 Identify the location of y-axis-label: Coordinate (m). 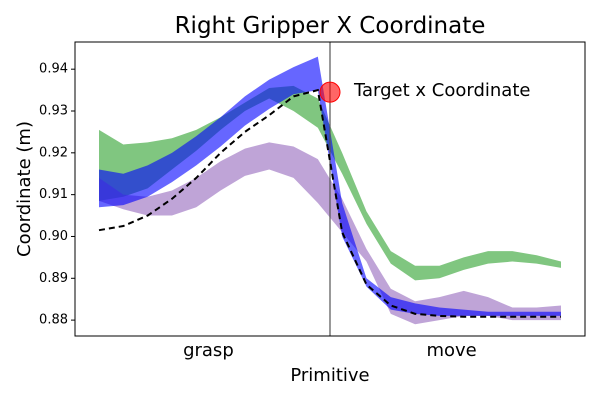
(24, 189).